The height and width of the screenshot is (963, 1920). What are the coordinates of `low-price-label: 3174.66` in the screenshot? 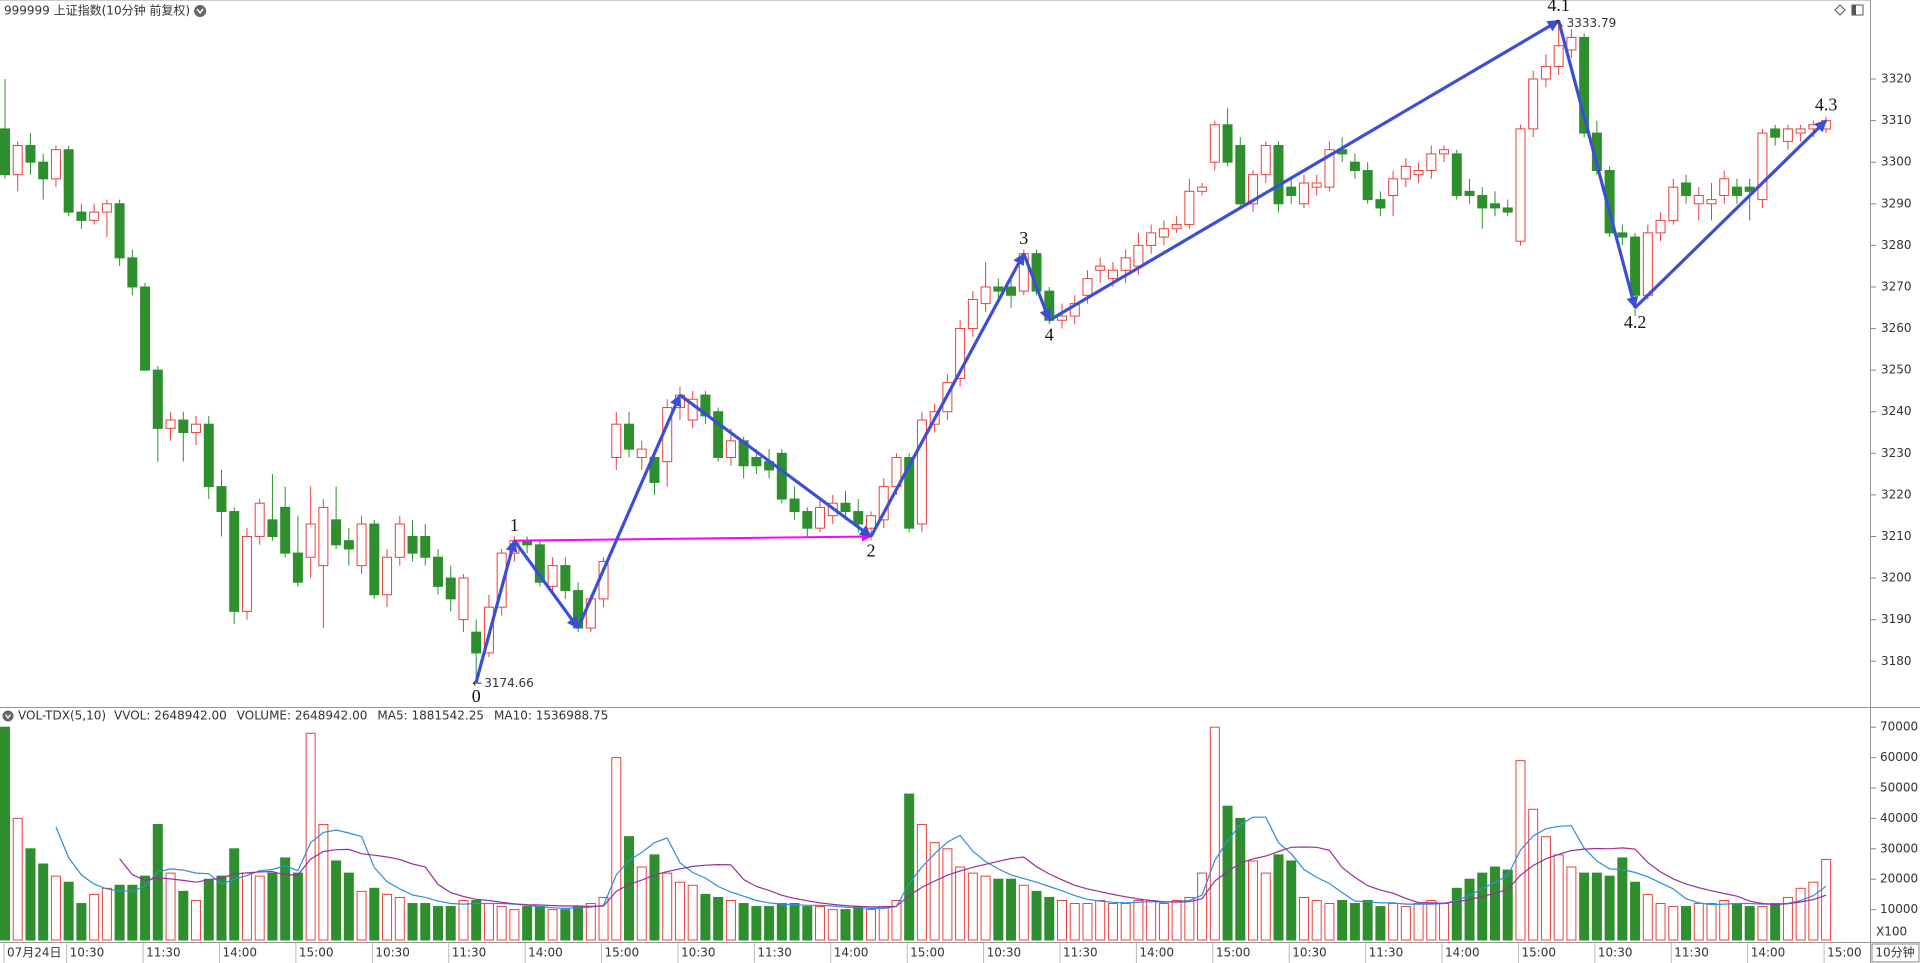 It's located at (509, 683).